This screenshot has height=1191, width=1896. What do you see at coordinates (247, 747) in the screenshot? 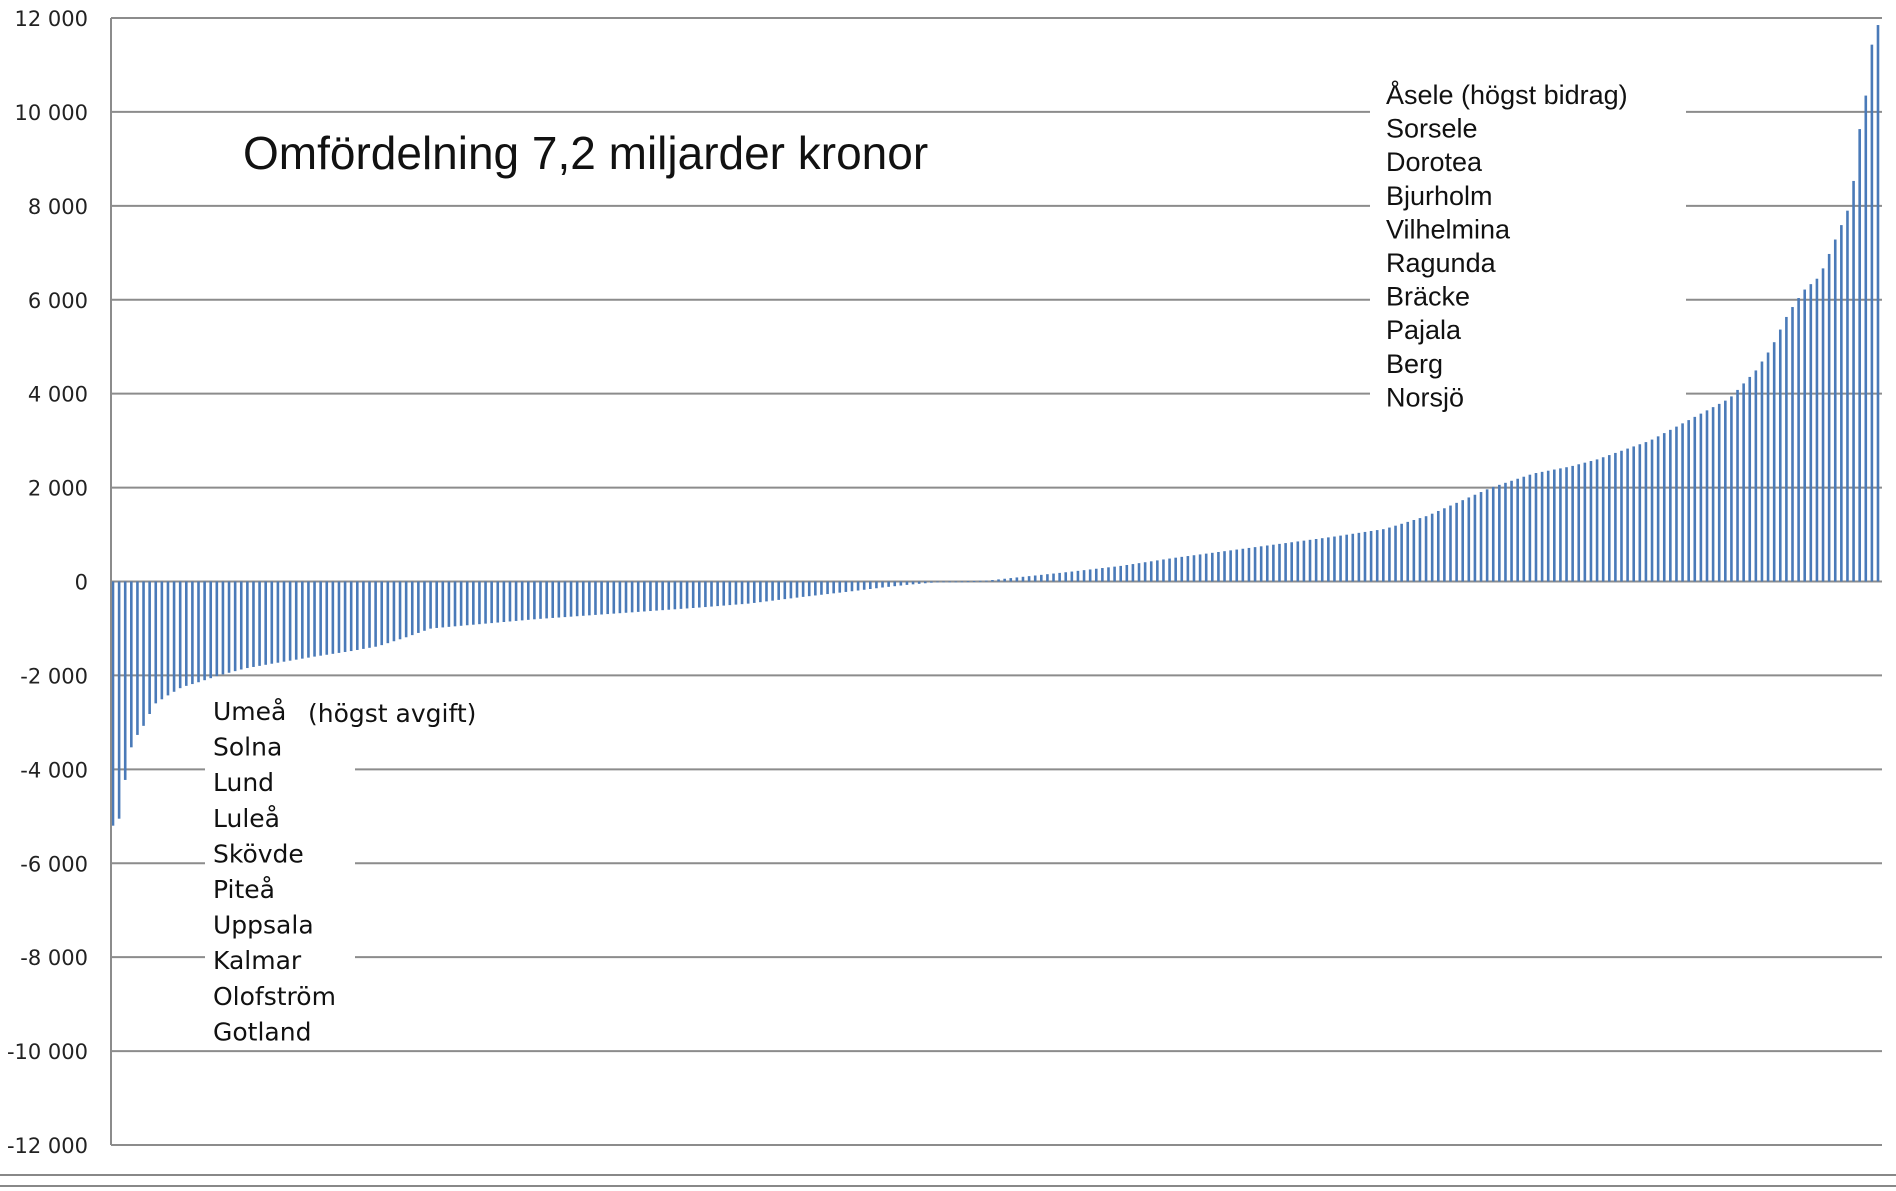
I see `bottom-annotation-label: Solna` at bounding box center [247, 747].